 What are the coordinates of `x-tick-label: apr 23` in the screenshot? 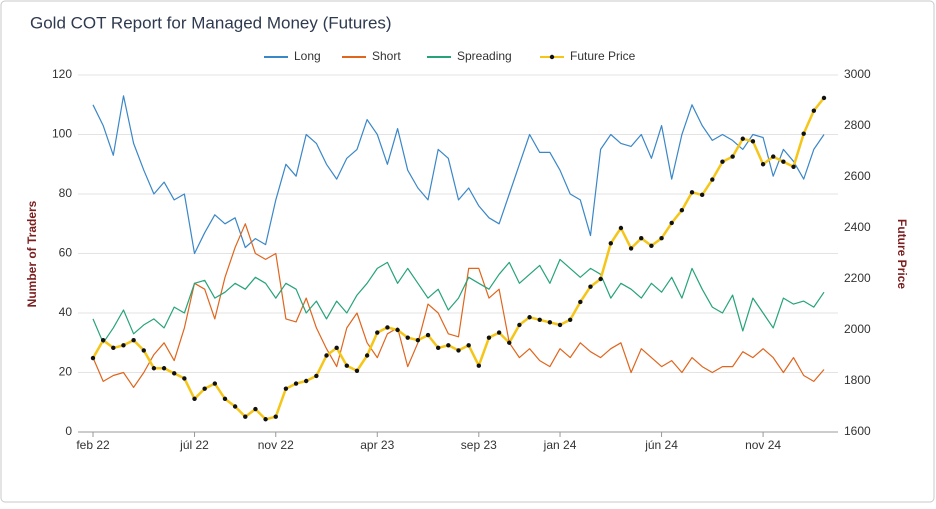 It's located at (377, 445).